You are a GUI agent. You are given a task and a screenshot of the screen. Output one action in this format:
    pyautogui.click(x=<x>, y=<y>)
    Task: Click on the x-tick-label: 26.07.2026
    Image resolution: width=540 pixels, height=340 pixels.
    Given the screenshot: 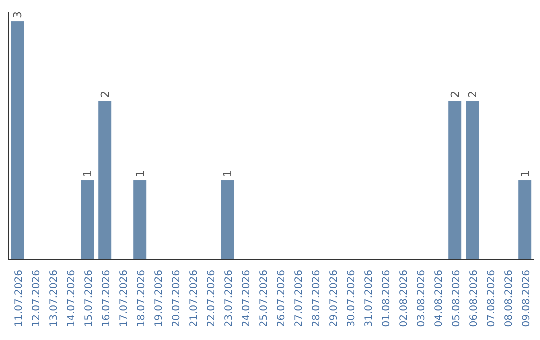 What is the action you would take?
    pyautogui.click(x=282, y=299)
    